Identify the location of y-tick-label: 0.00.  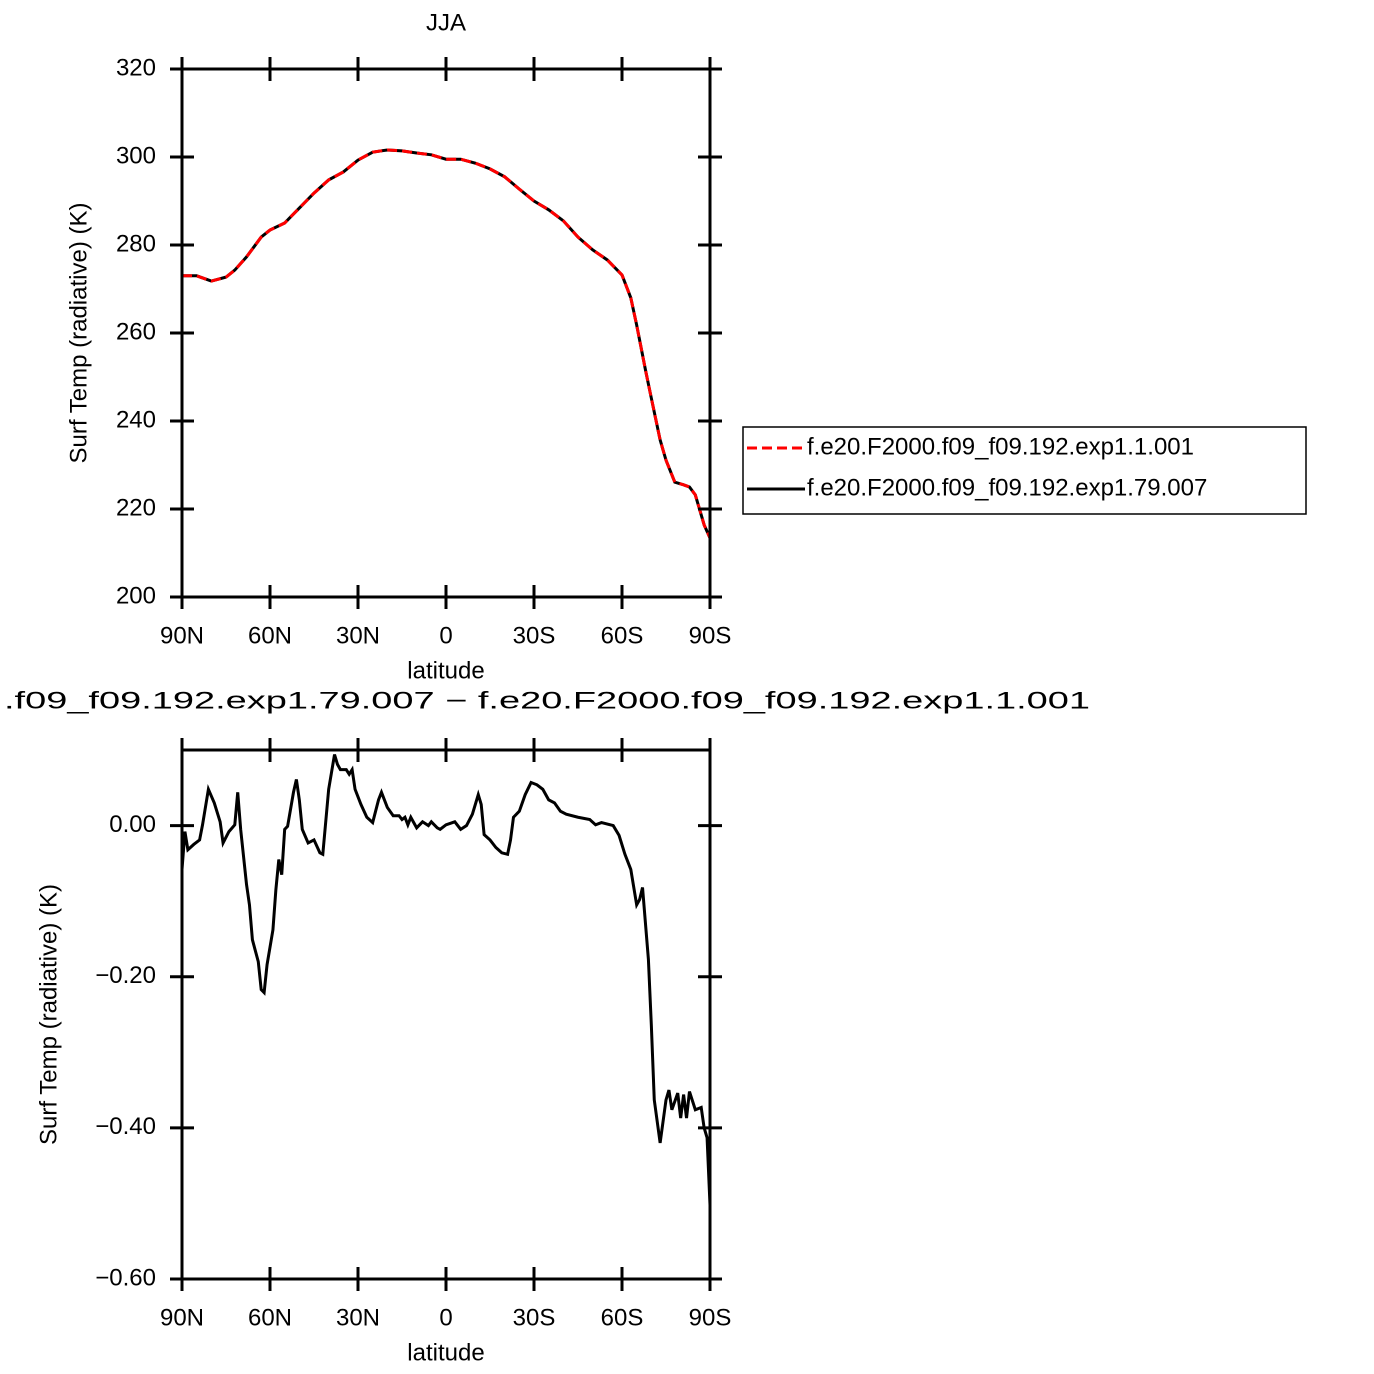
(132, 824).